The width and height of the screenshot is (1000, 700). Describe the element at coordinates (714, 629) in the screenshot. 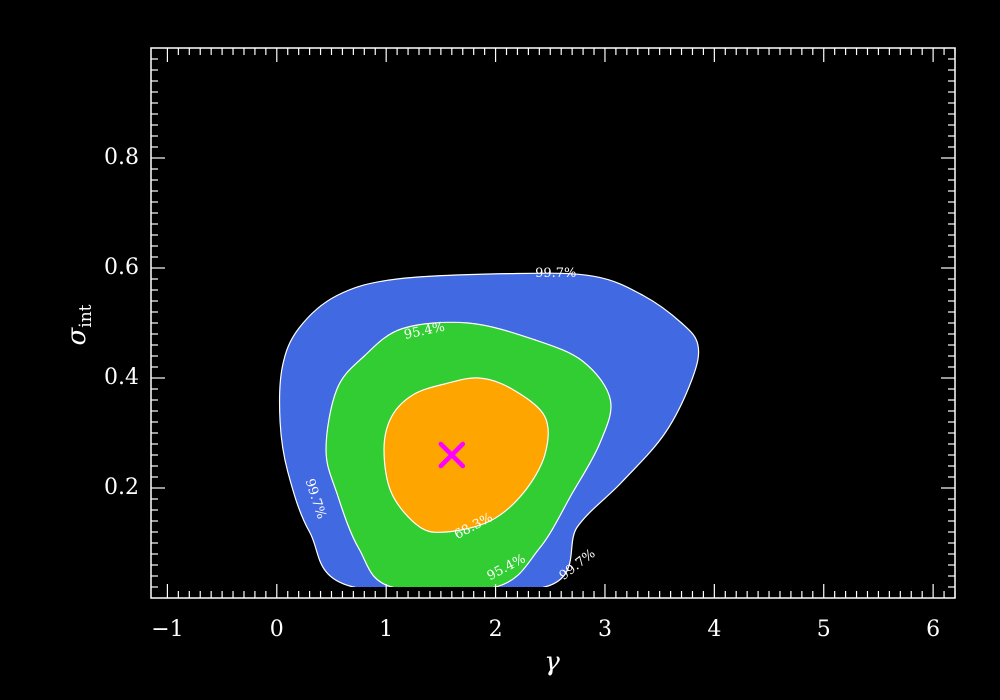

I see `x-tick-label: 4` at that location.